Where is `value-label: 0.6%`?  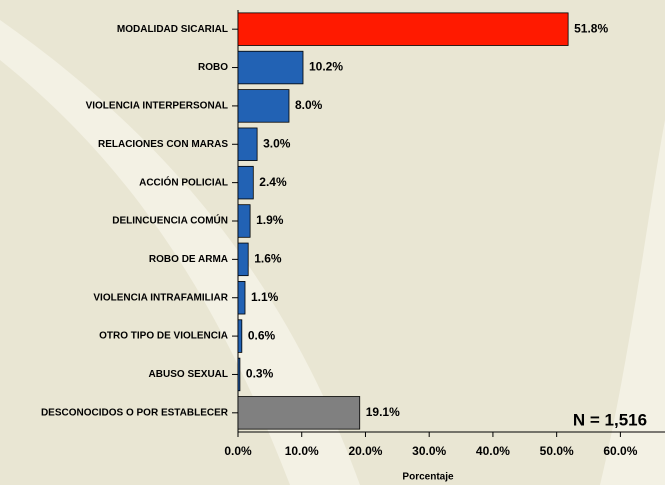
value-label: 0.6% is located at coordinates (262, 335).